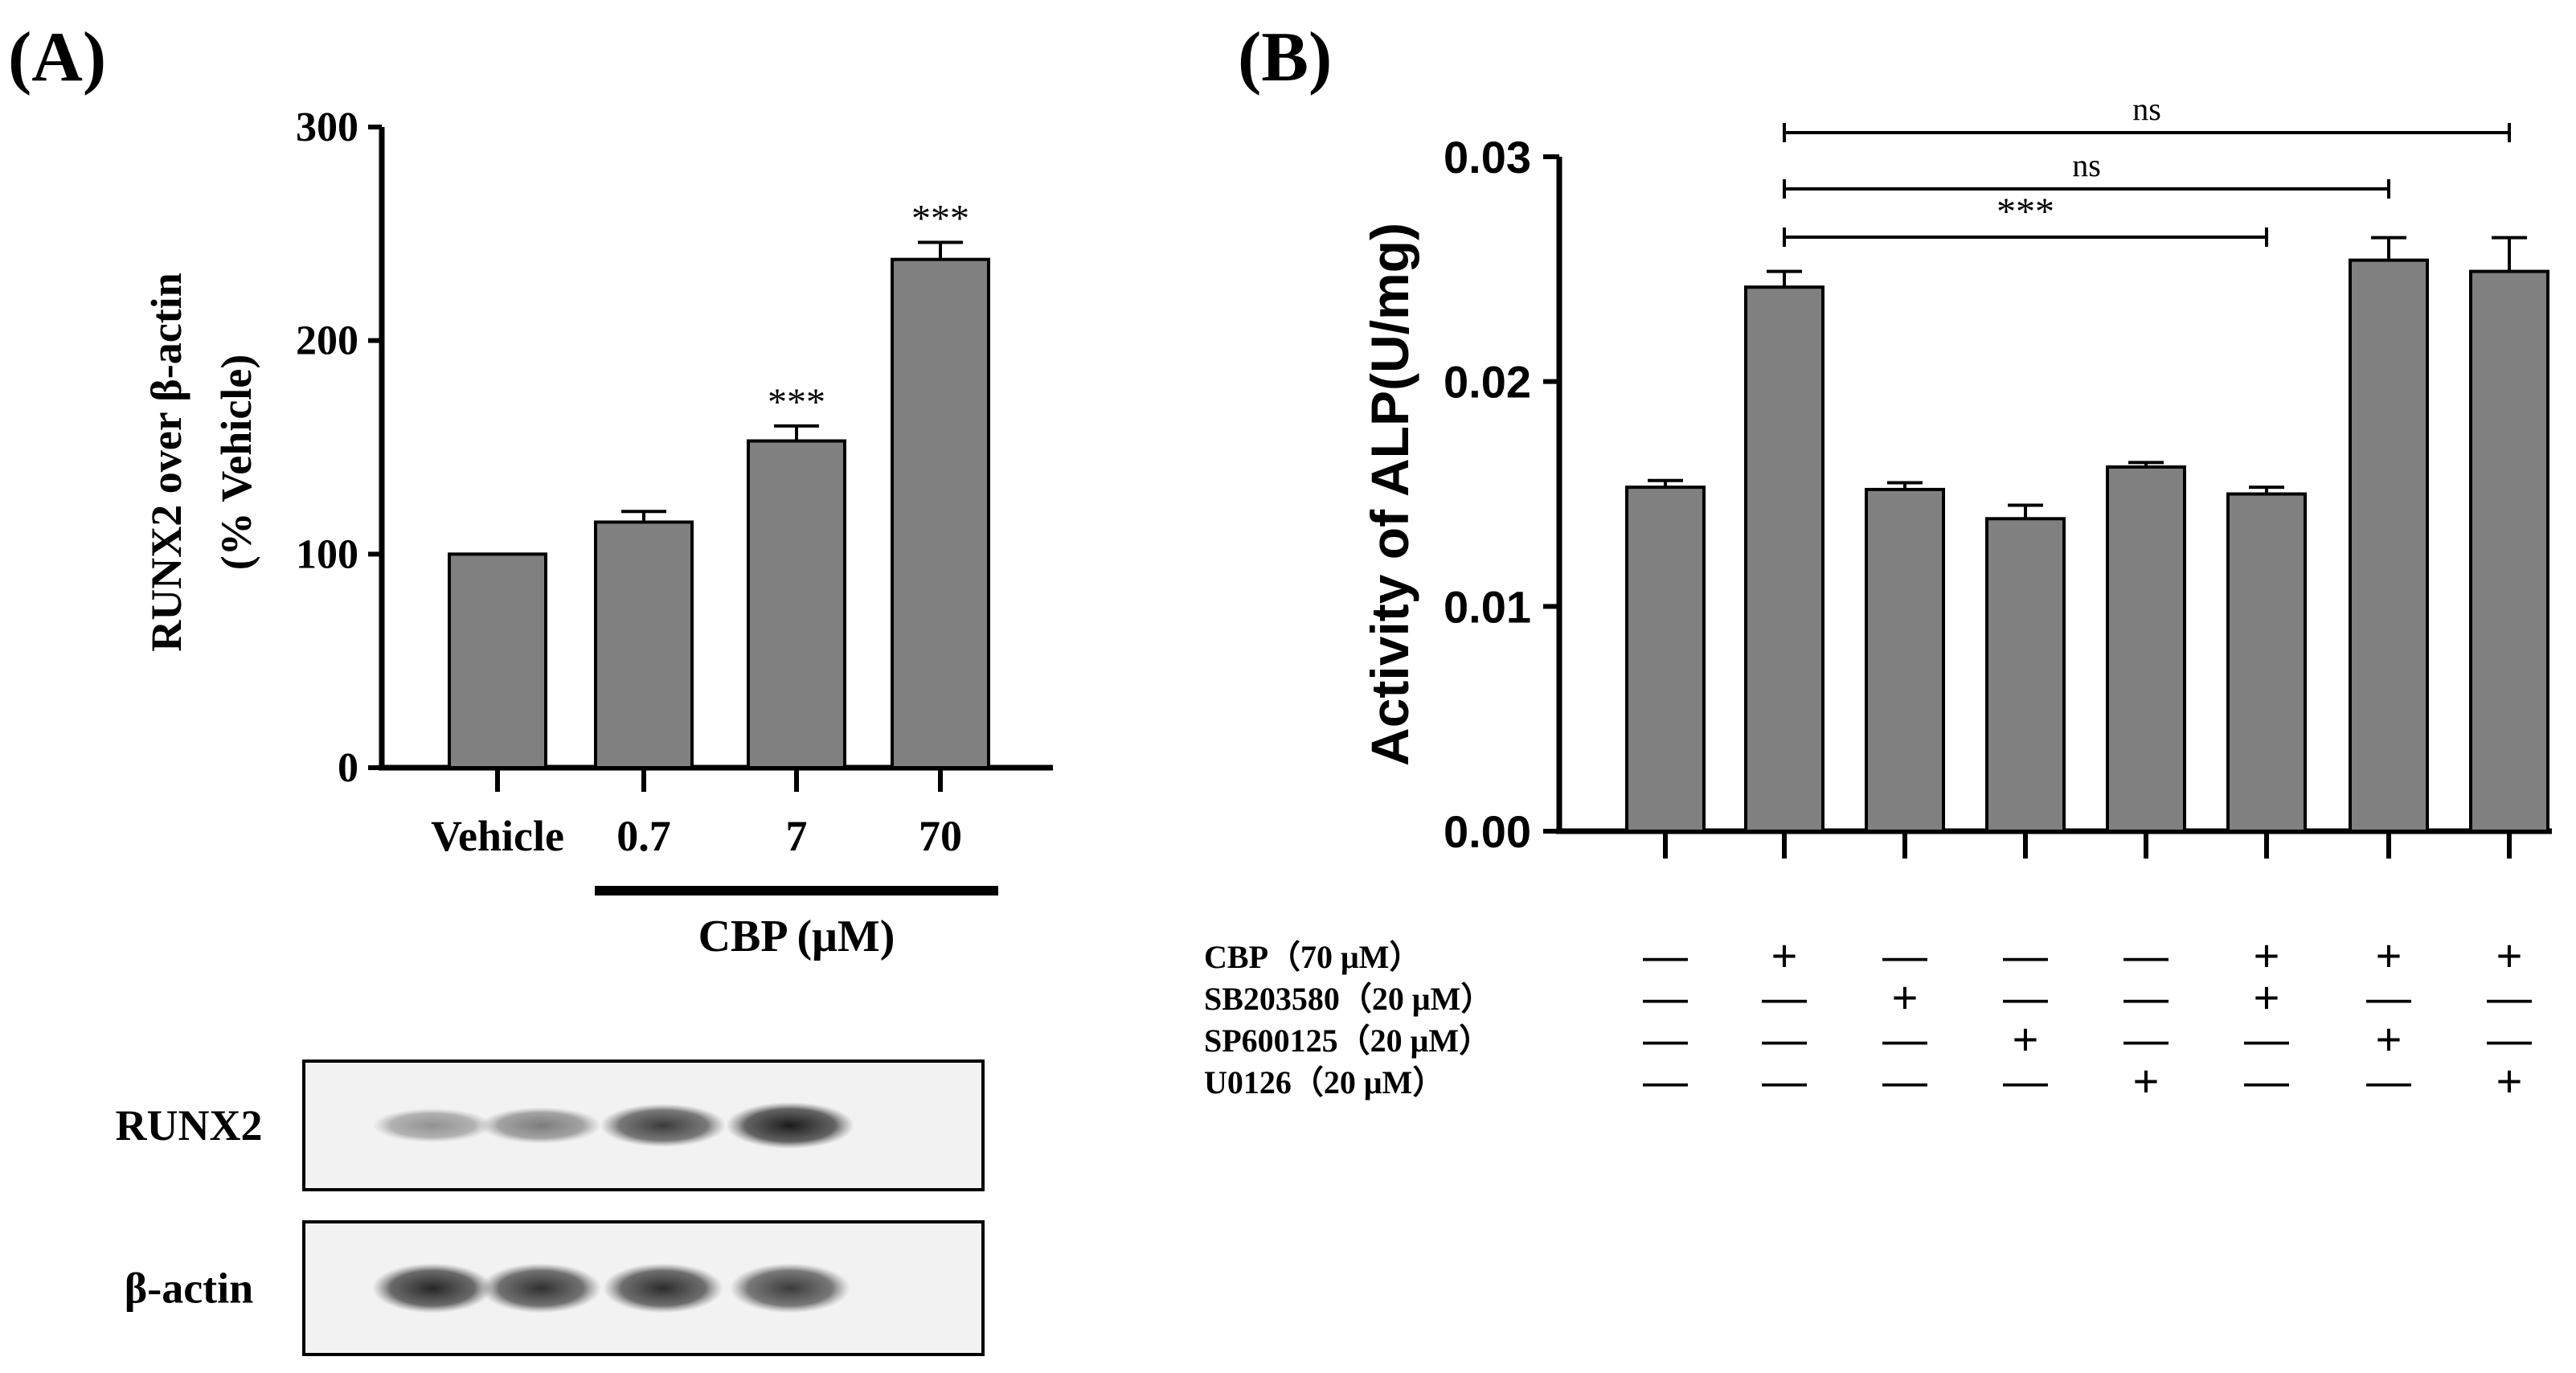 Image resolution: width=2576 pixels, height=1373 pixels. I want to click on treatment-label: U0126（20 μM）, so click(1324, 1082).